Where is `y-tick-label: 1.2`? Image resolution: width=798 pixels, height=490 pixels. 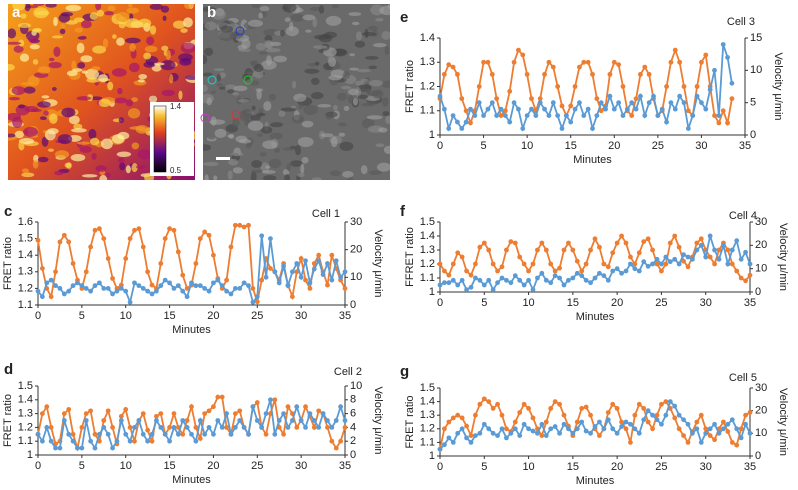
y-tick-label: 1.2 is located at coordinates (427, 264).